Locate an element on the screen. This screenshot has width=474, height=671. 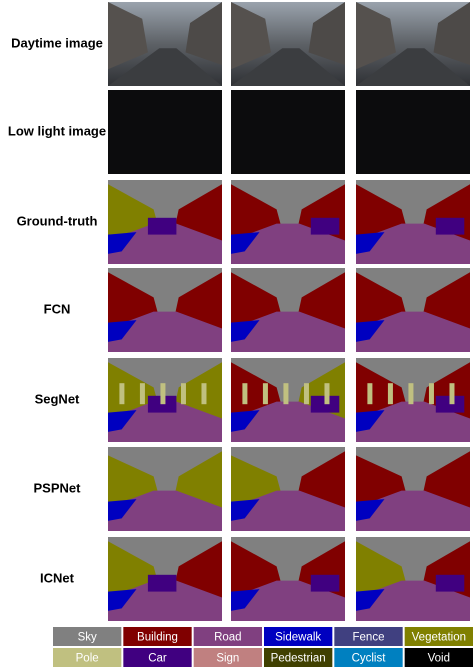
row-label: ICNet is located at coordinates (57, 577).